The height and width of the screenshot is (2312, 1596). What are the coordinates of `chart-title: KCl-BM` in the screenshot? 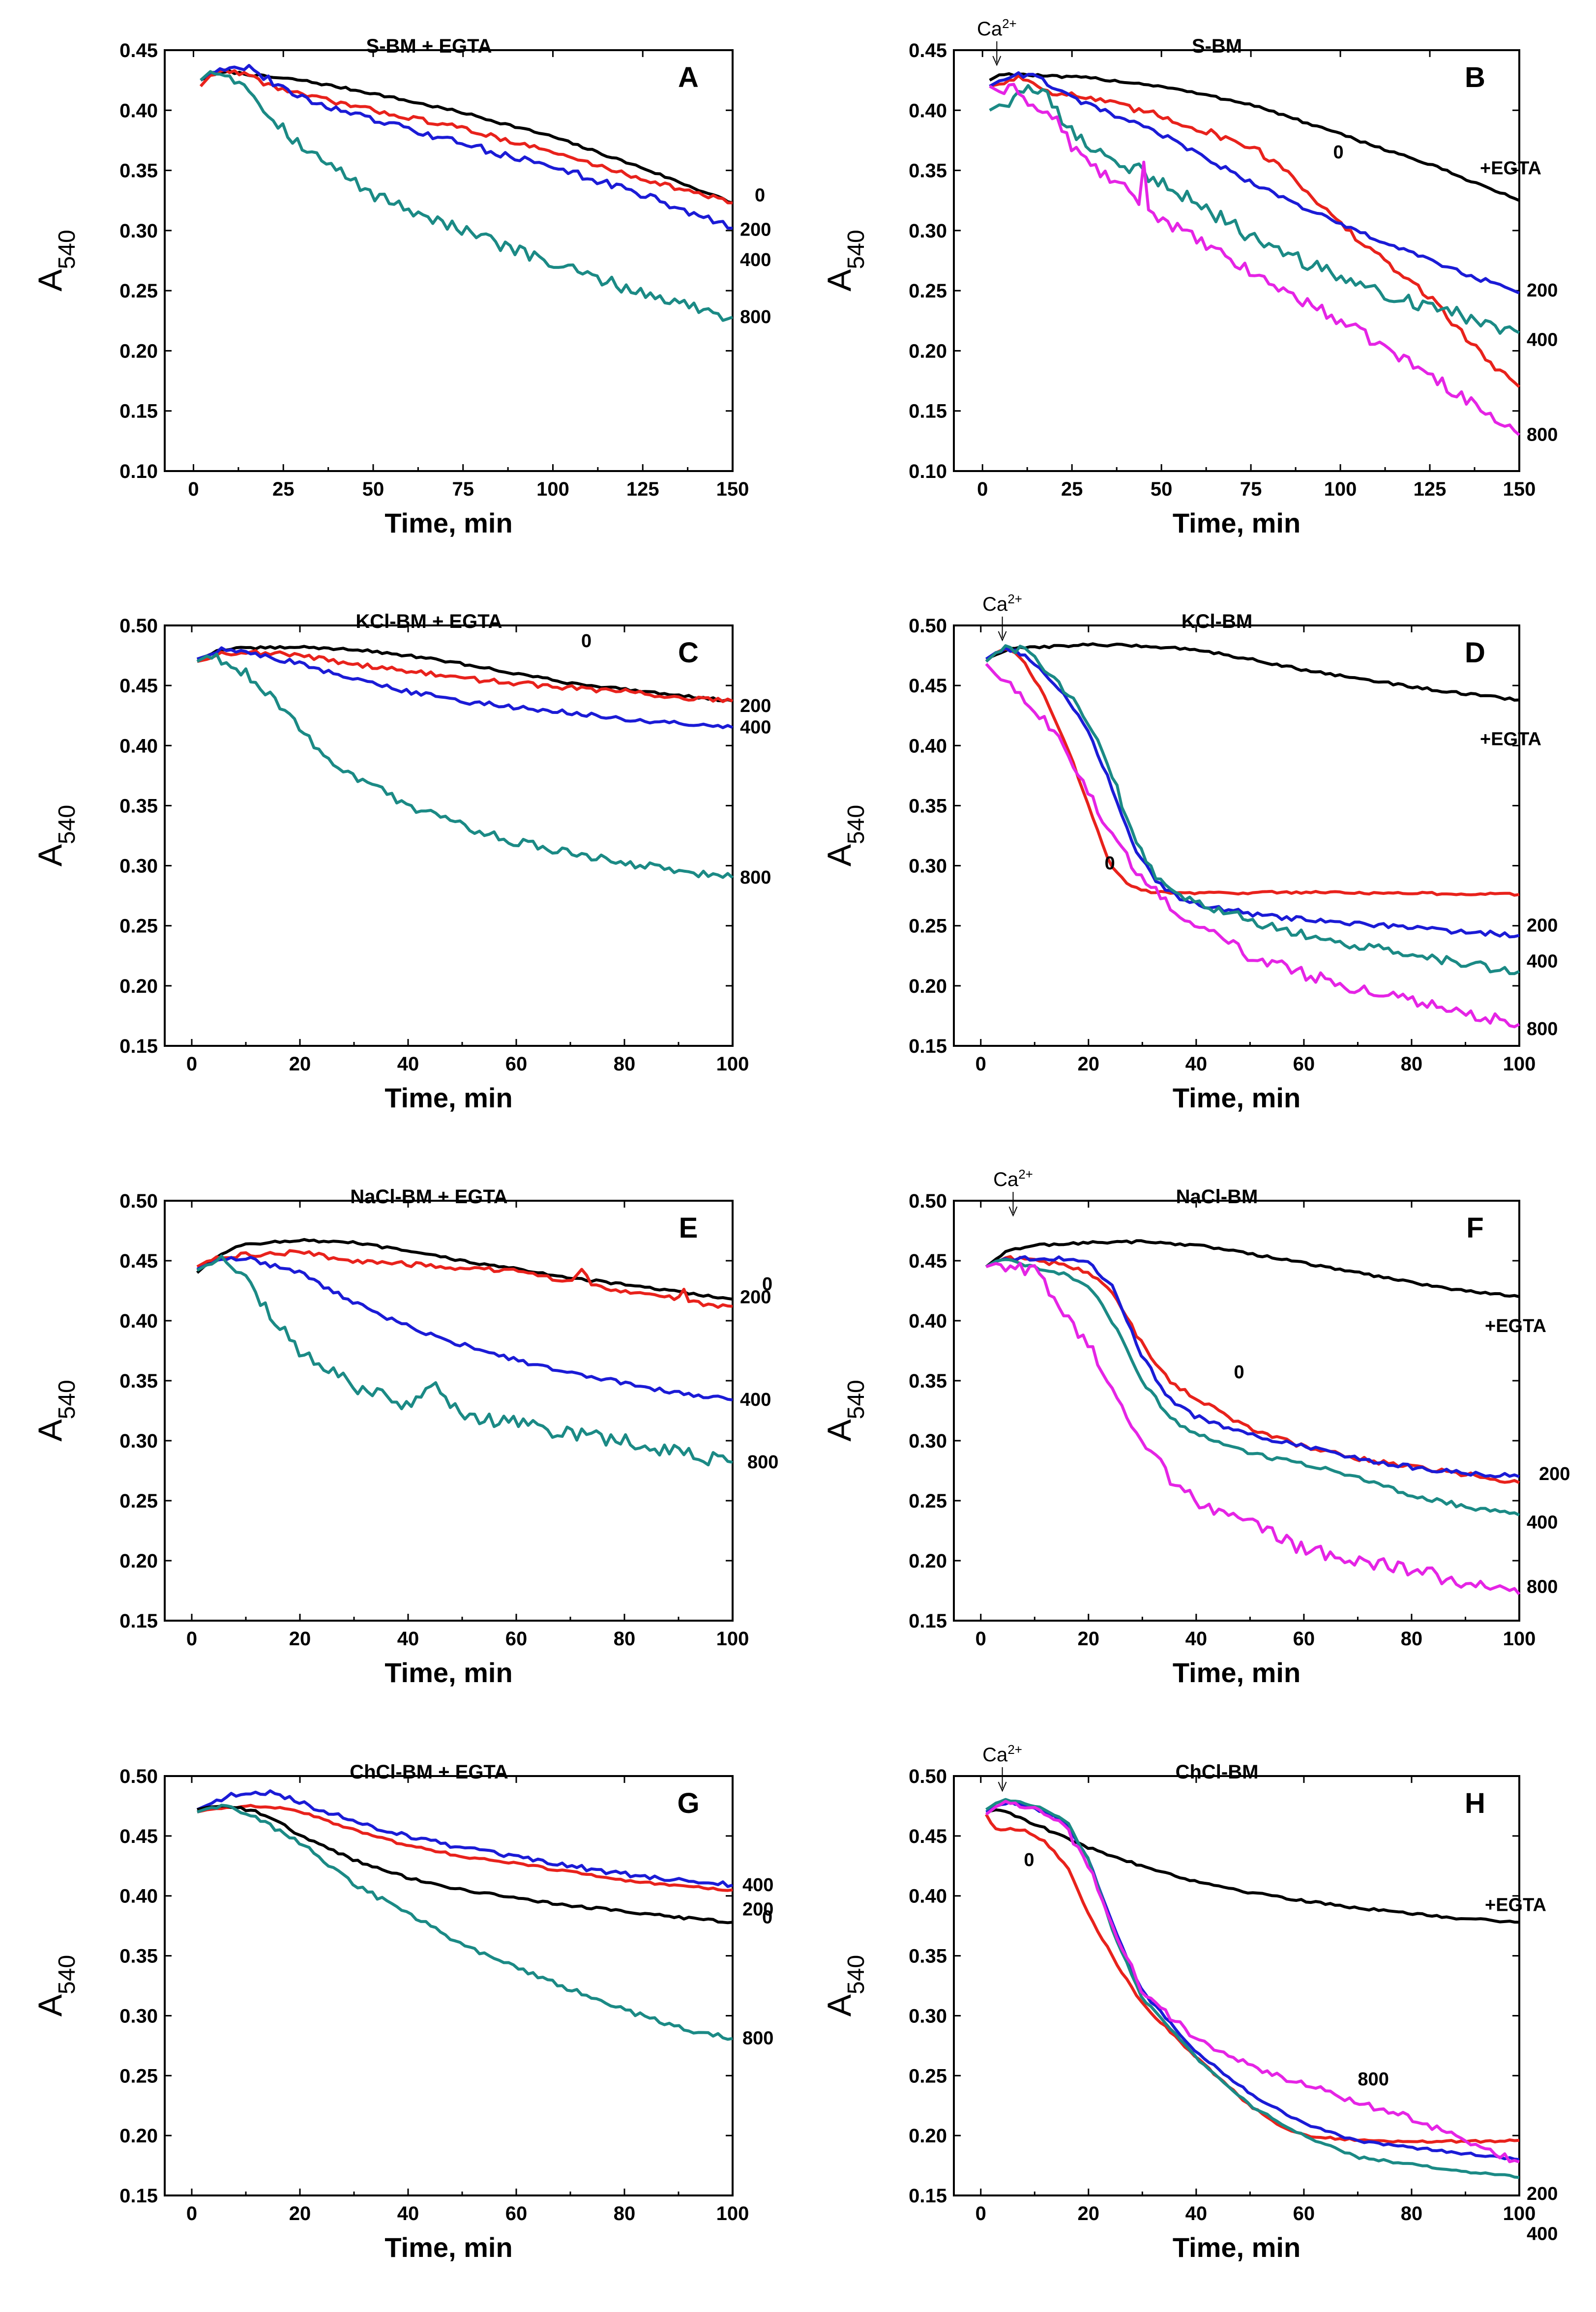 It's located at (1217, 621).